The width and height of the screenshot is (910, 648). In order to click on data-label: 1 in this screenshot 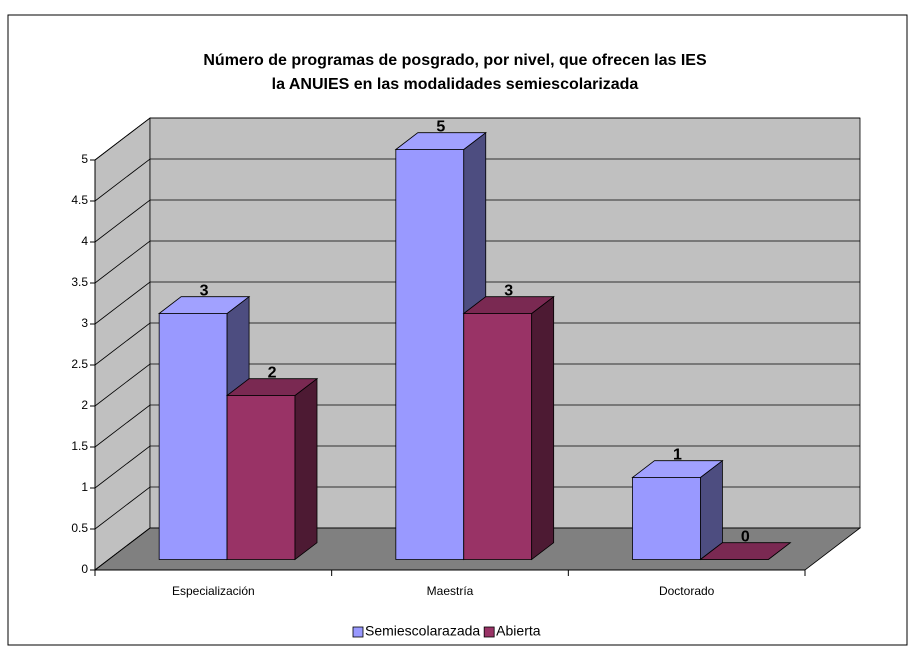, I will do `click(677, 454)`.